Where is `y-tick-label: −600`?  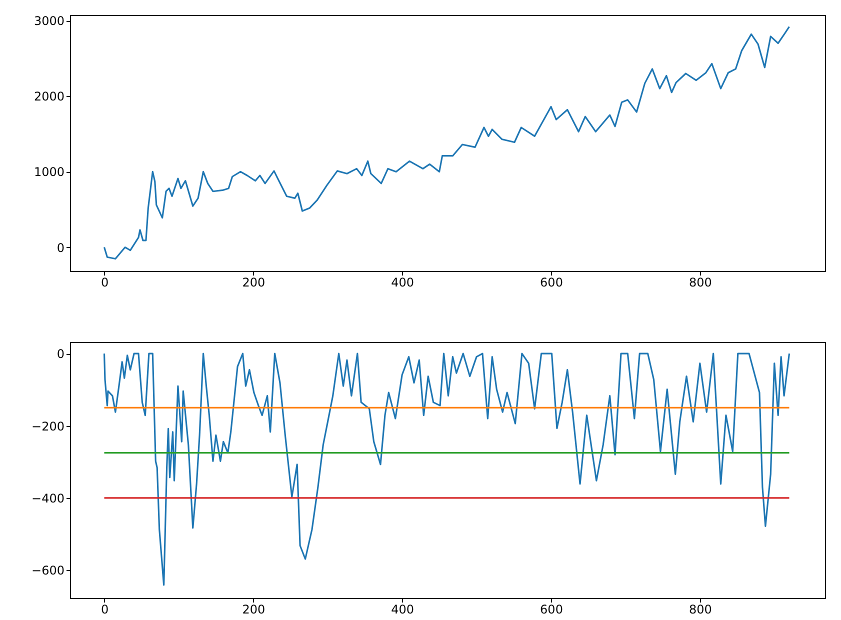
y-tick-label: −600 is located at coordinates (48, 571).